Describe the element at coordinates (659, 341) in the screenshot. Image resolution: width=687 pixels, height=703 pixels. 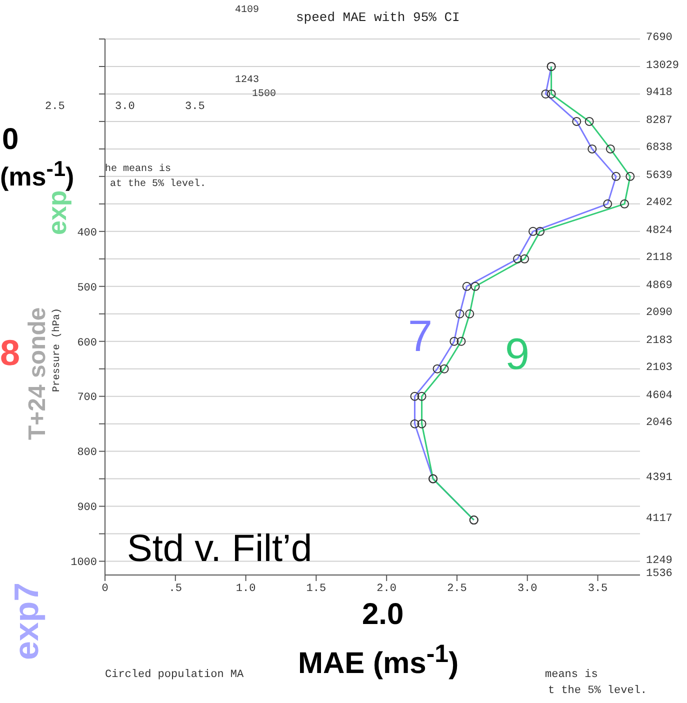
I see `text: 2183` at that location.